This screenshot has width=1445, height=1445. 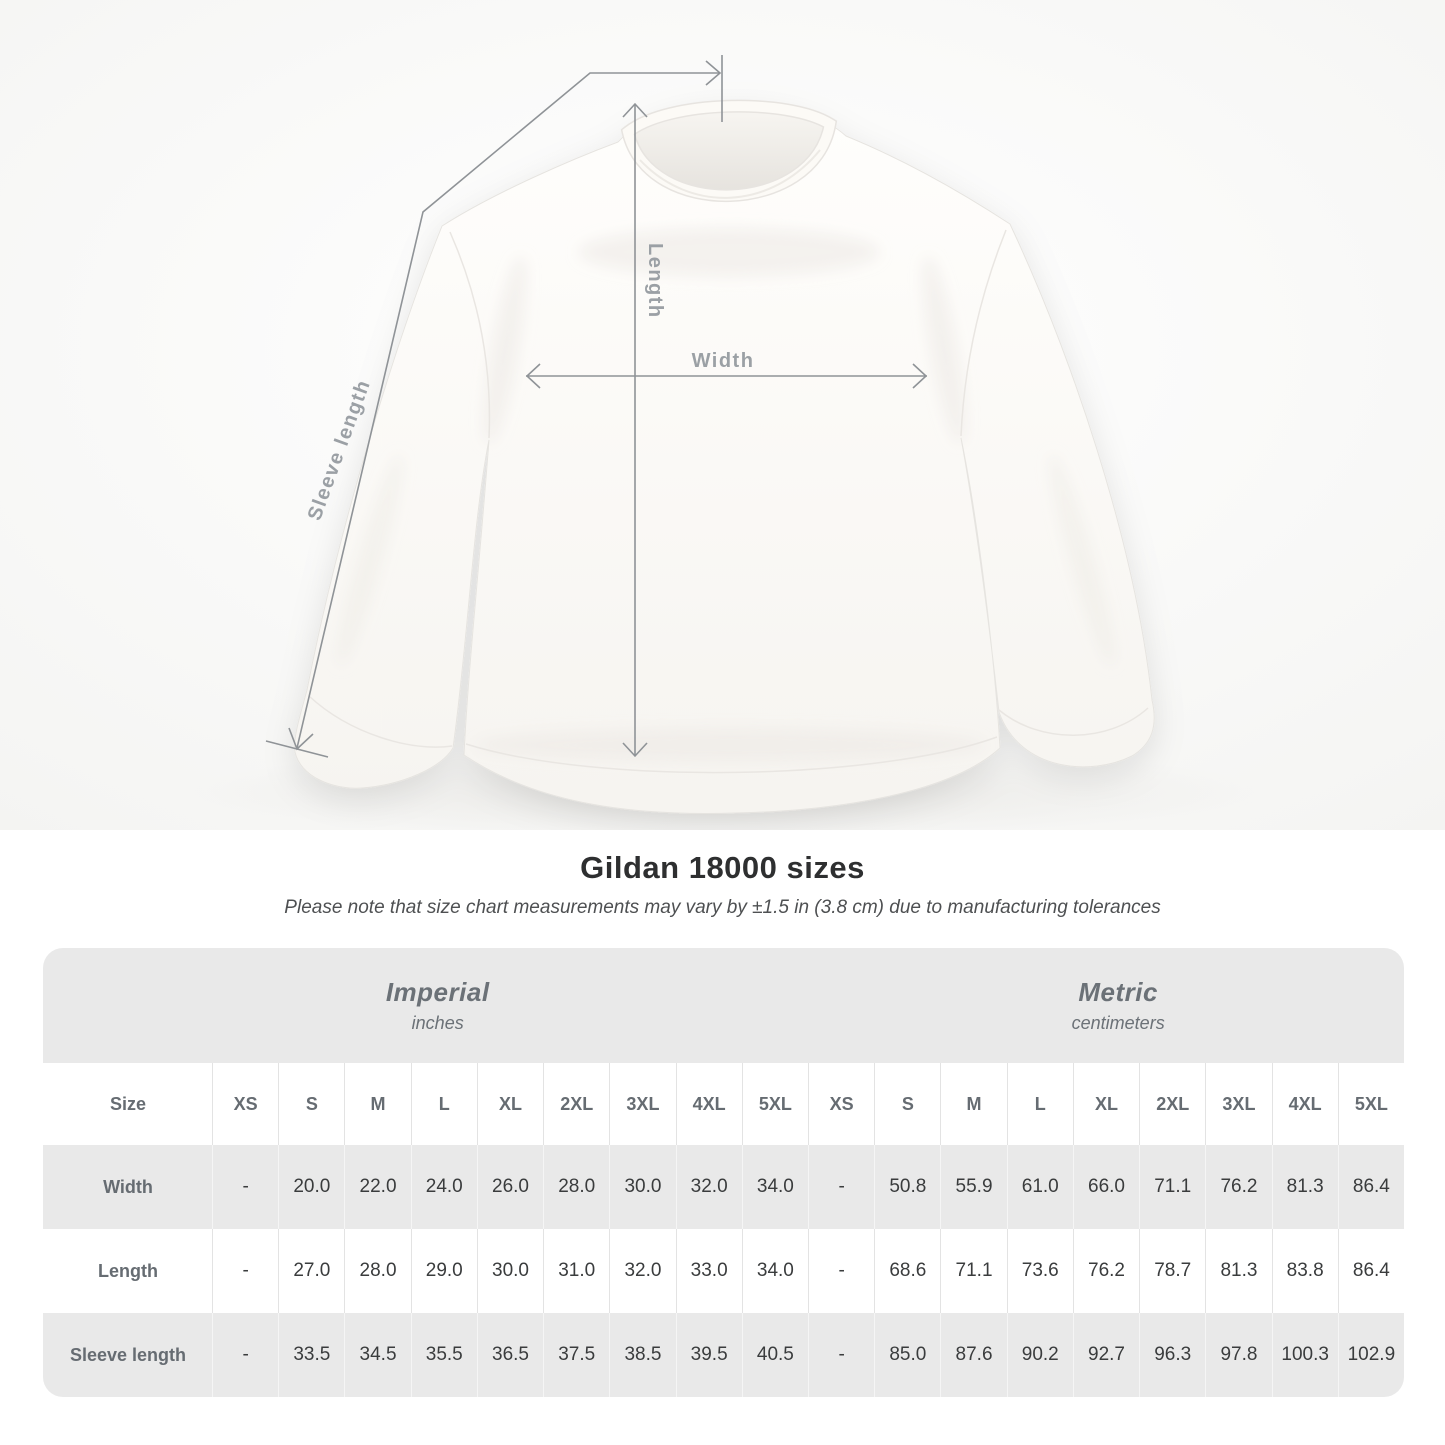 What do you see at coordinates (509, 1187) in the screenshot?
I see `cell-value: 26.0` at bounding box center [509, 1187].